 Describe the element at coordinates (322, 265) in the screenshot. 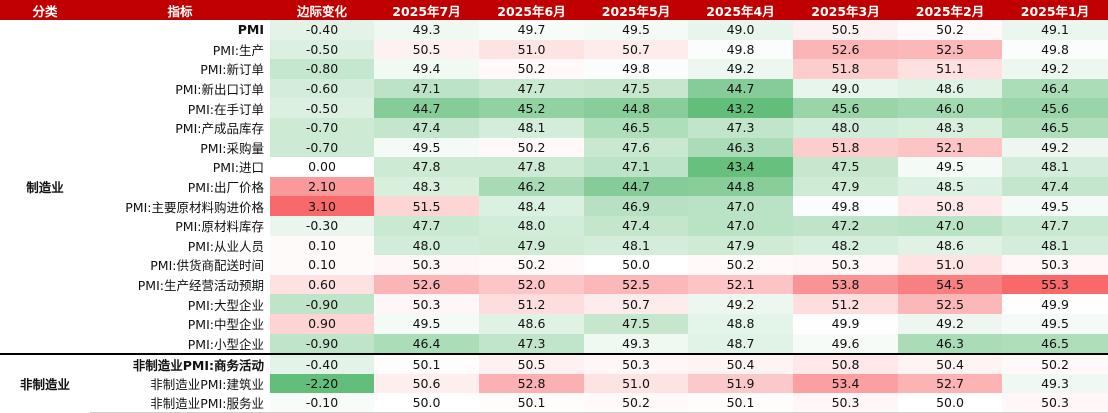

I see `marginal-change-cell: 0.10` at that location.